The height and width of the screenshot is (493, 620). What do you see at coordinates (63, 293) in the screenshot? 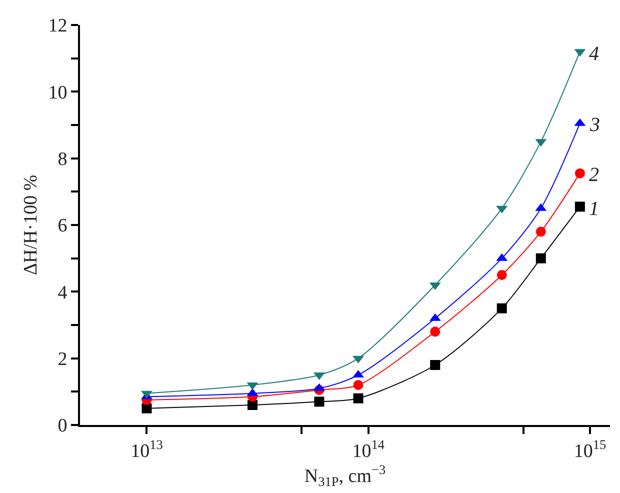
I see `y-tick-label: 4` at bounding box center [63, 293].